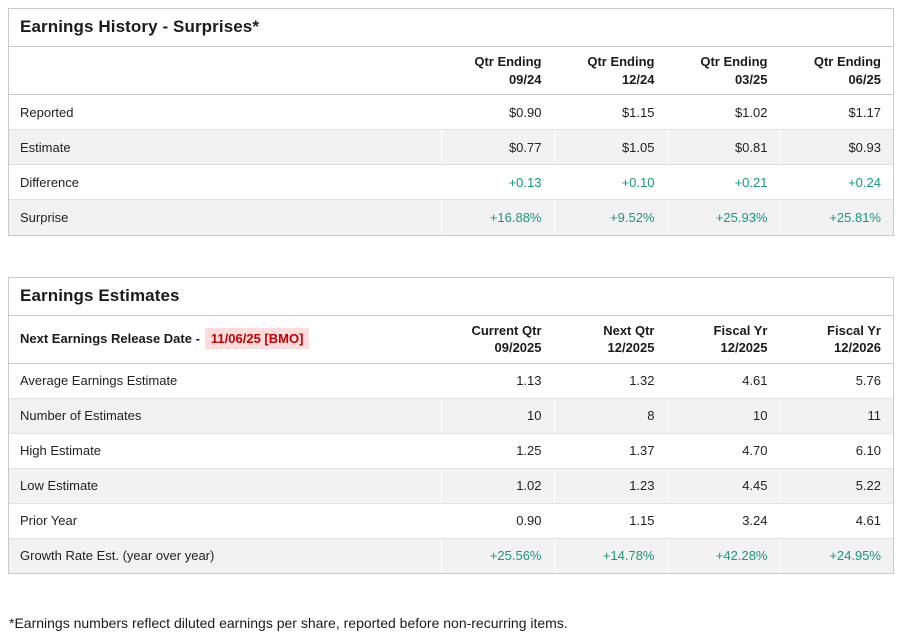  What do you see at coordinates (610, 486) in the screenshot?
I see `cell-value: 1.23` at bounding box center [610, 486].